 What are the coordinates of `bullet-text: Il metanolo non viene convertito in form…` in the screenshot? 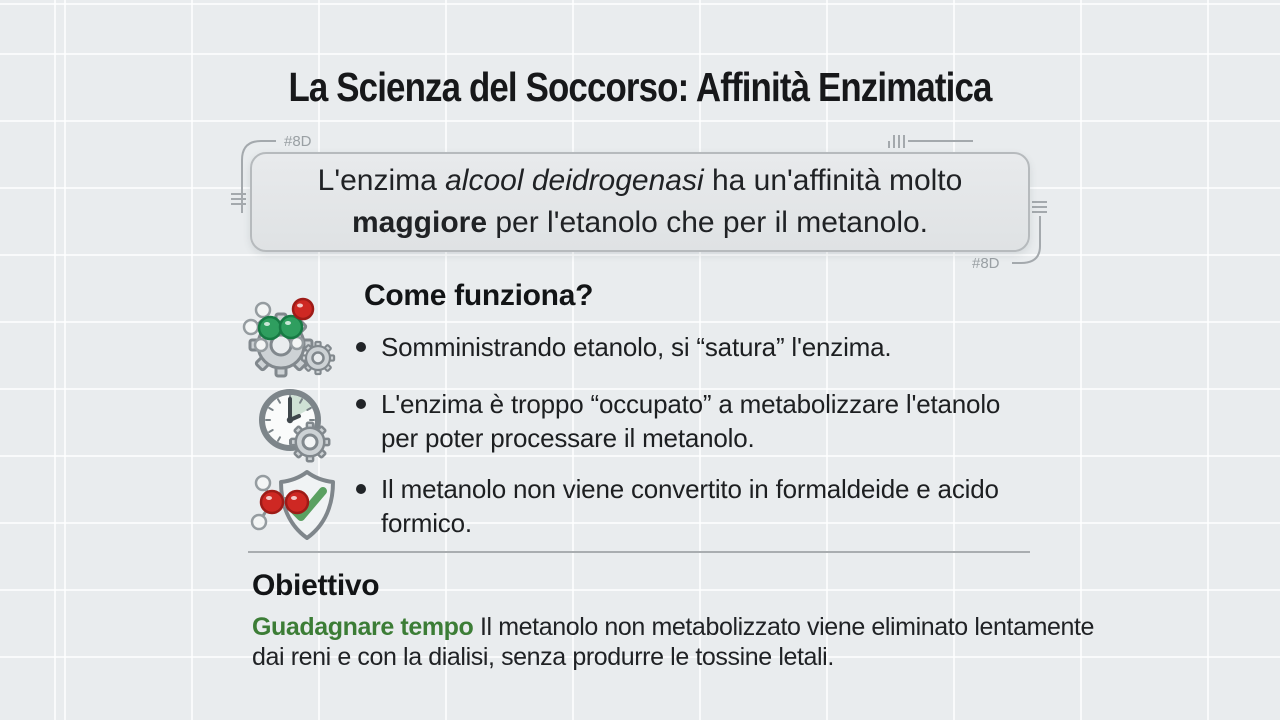 It's located at (690, 506).